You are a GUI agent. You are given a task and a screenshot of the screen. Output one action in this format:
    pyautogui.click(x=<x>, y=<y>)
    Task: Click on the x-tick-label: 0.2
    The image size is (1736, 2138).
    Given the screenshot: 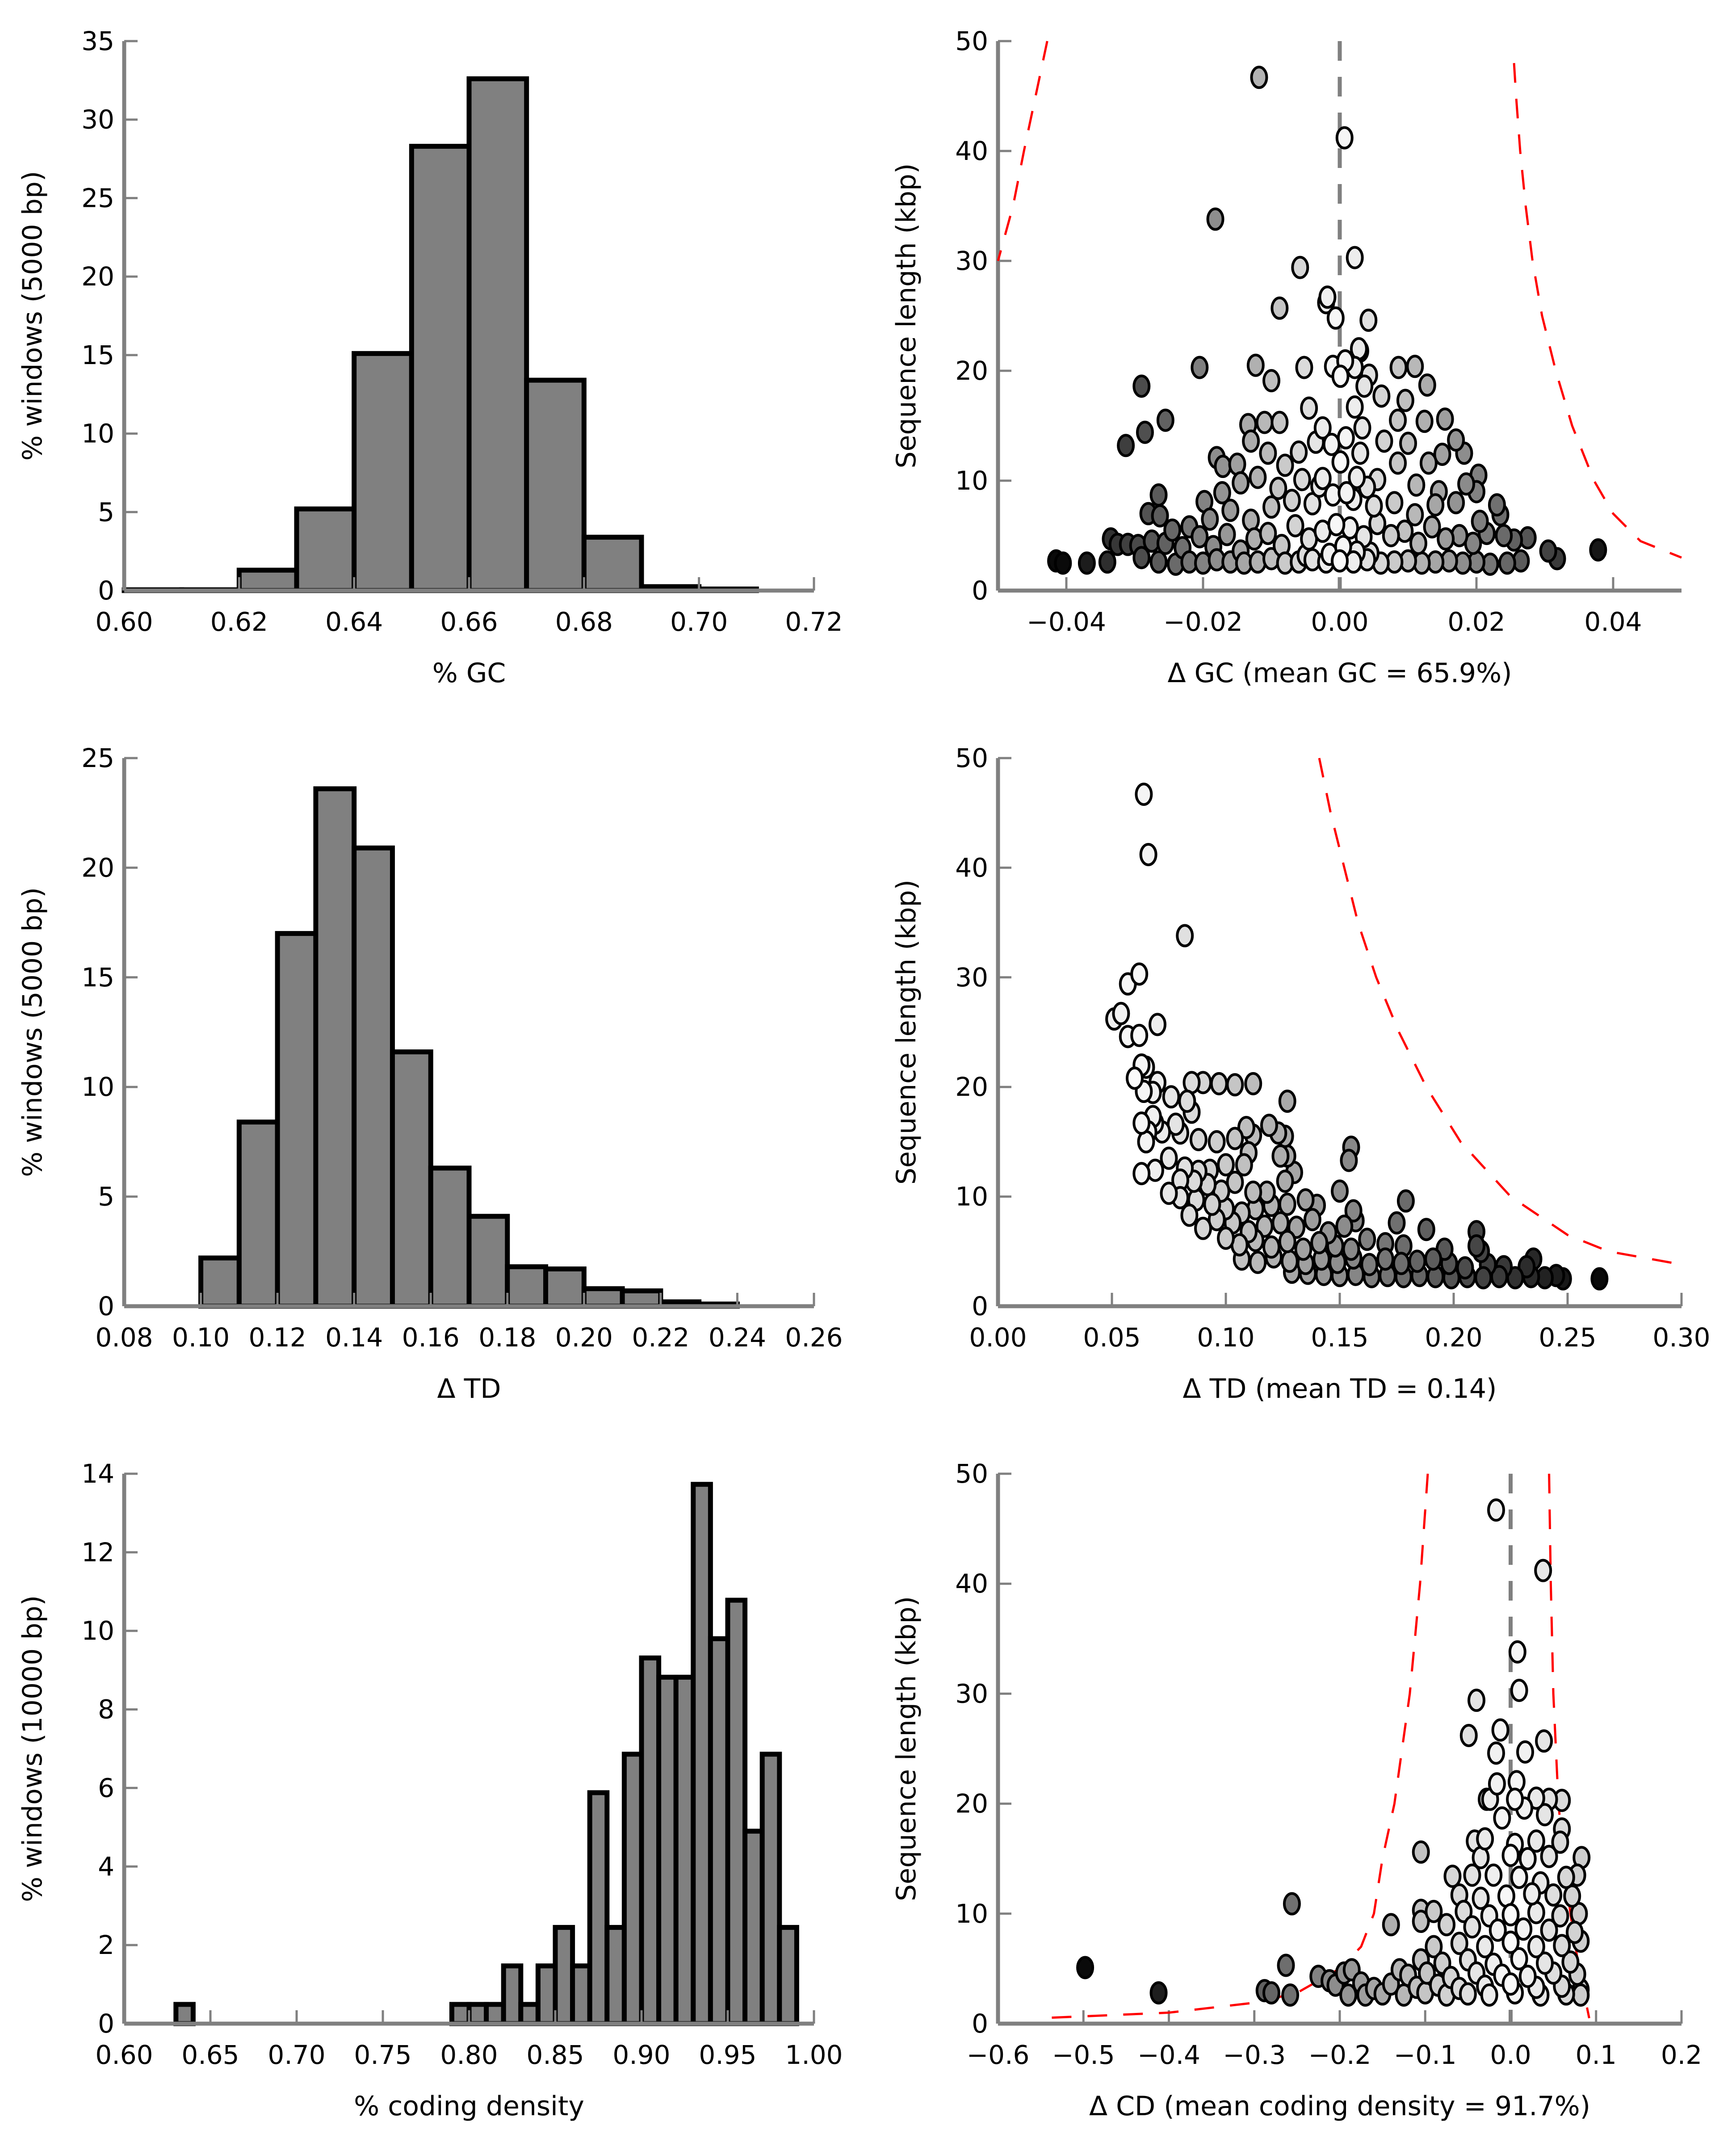 What is the action you would take?
    pyautogui.click(x=1681, y=2055)
    